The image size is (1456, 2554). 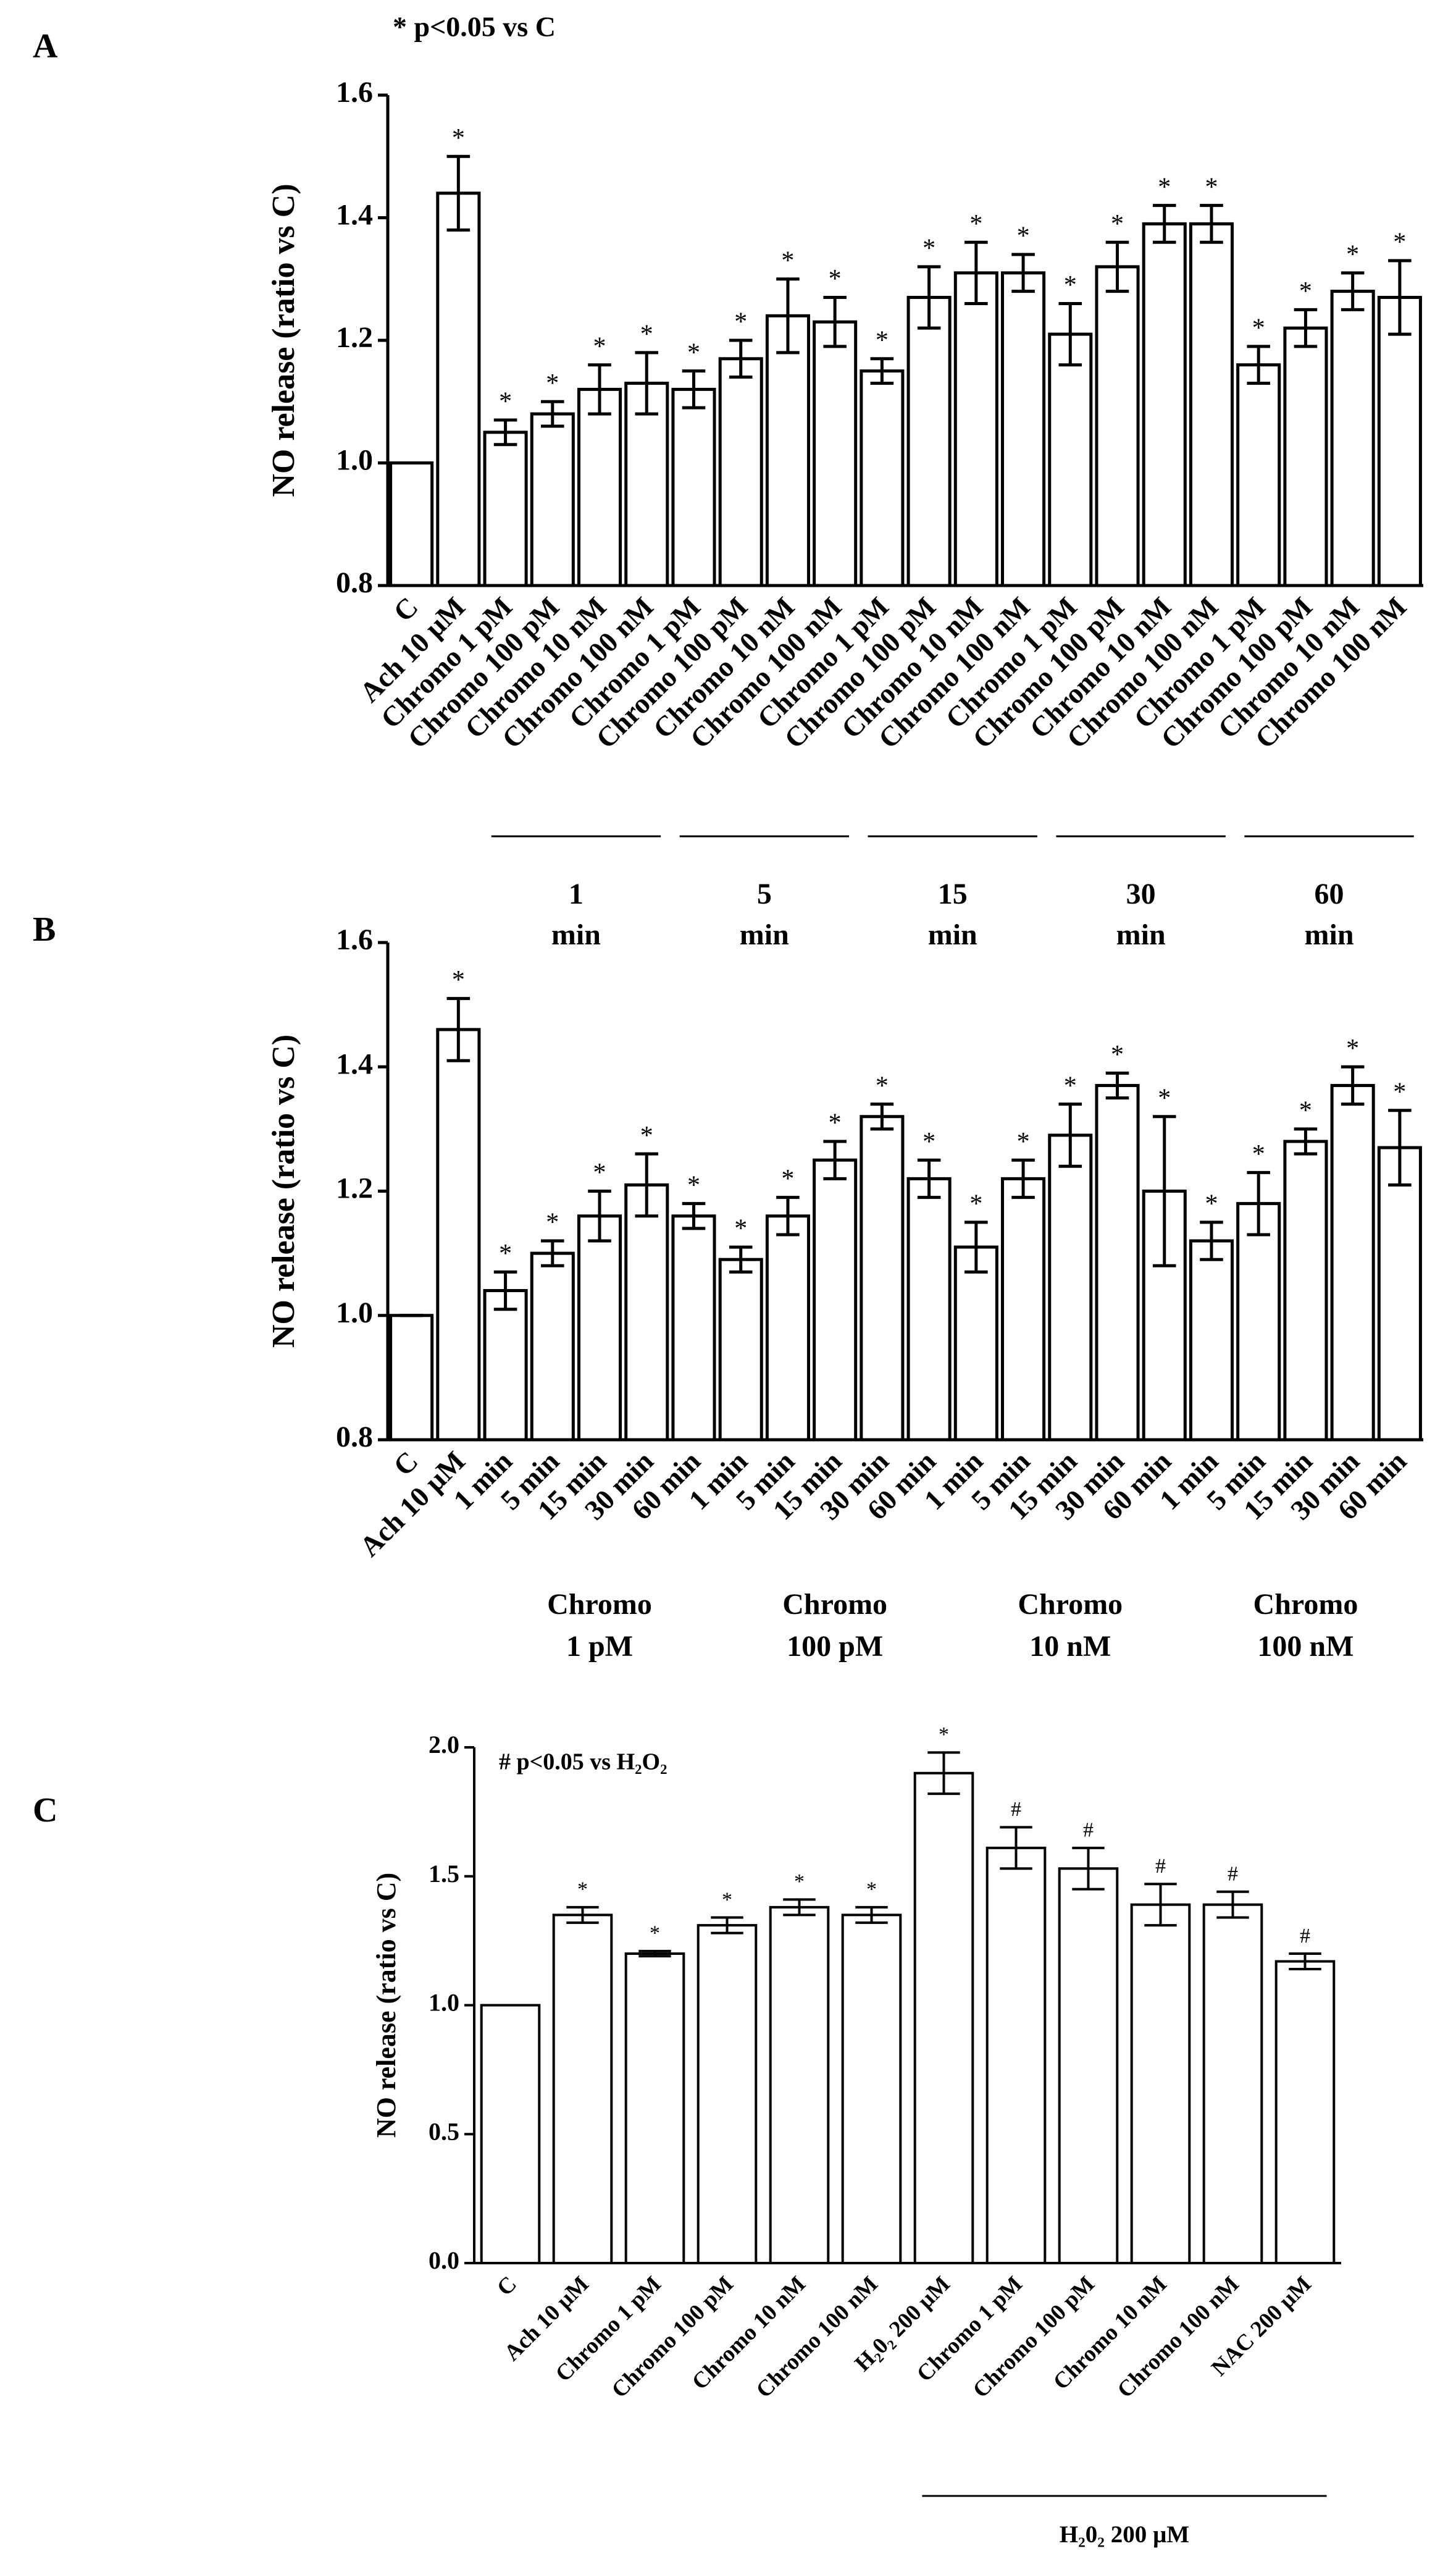 I want to click on panel-letter: B, so click(x=44, y=929).